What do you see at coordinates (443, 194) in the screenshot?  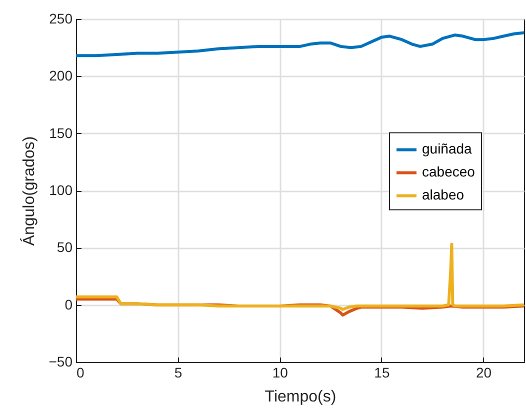 I see `legend-label: alabeo` at bounding box center [443, 194].